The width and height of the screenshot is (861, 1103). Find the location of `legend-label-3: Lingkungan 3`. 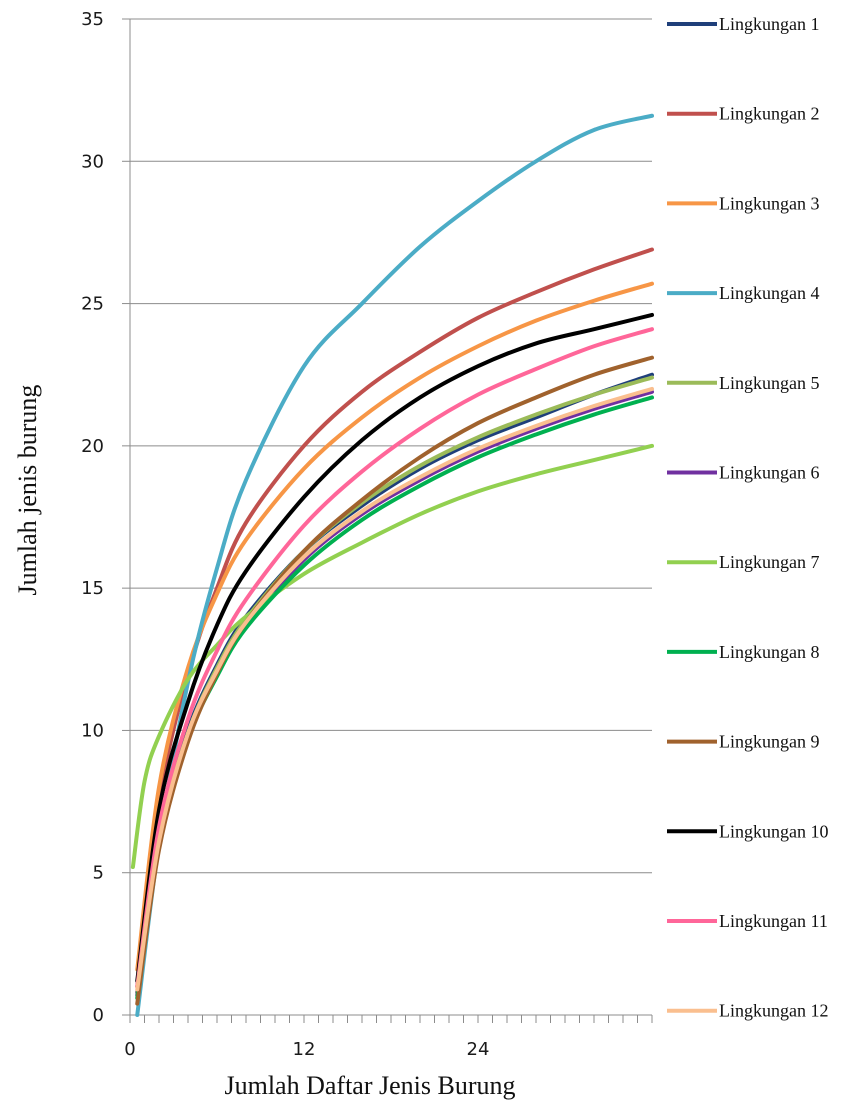

legend-label-3: Lingkungan 3 is located at coordinates (769, 203).